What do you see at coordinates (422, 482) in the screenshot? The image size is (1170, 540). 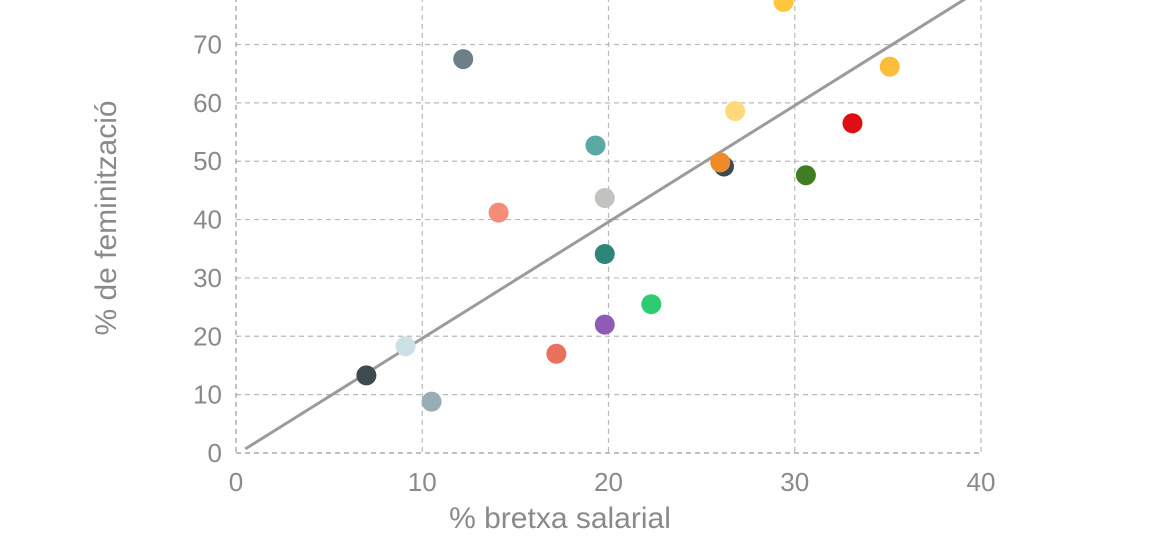 I see `x-tick-label: 10` at bounding box center [422, 482].